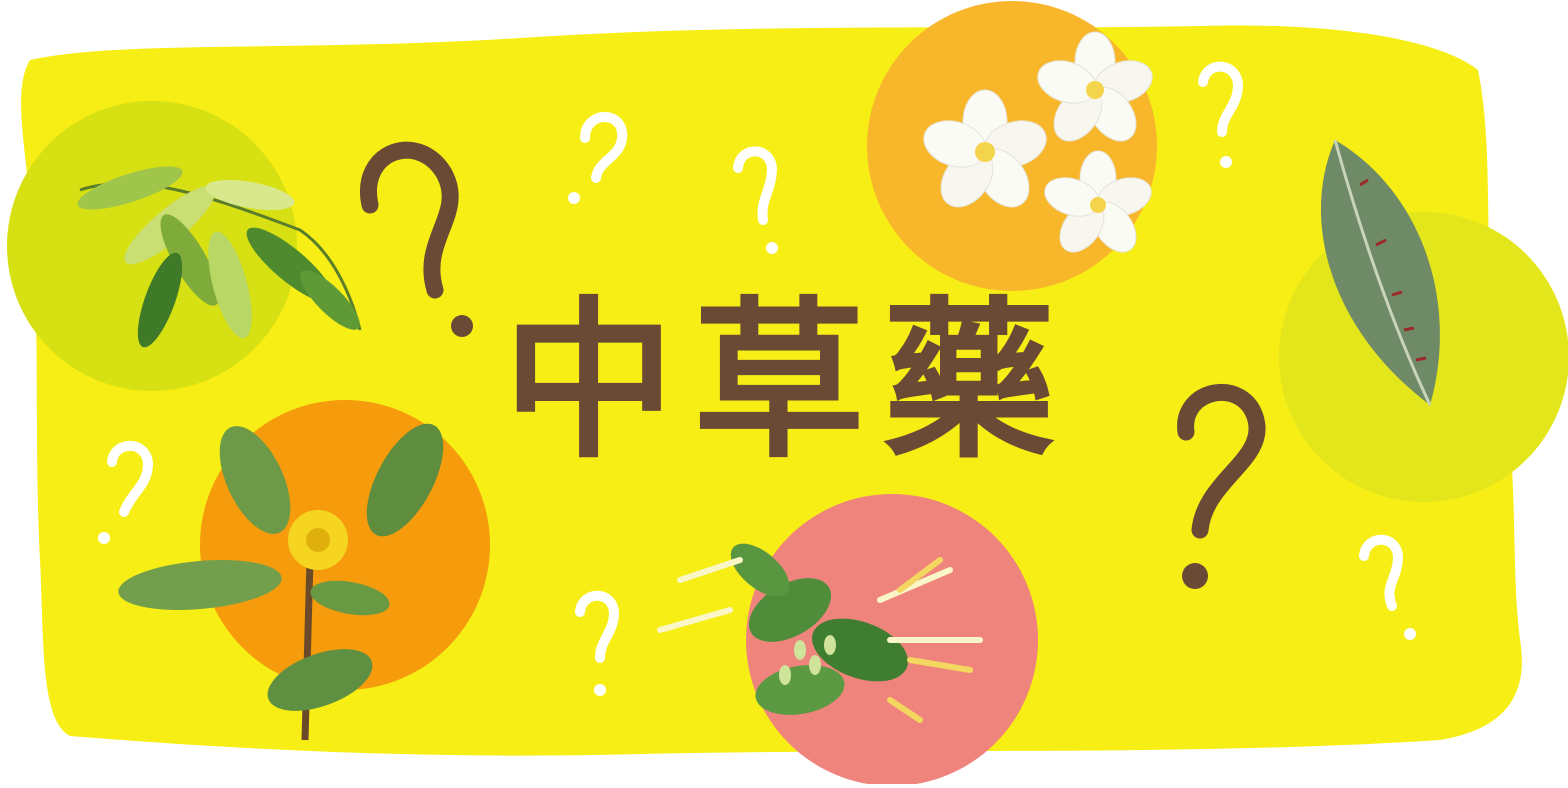  I want to click on page-title: 中草藥, so click(788, 381).